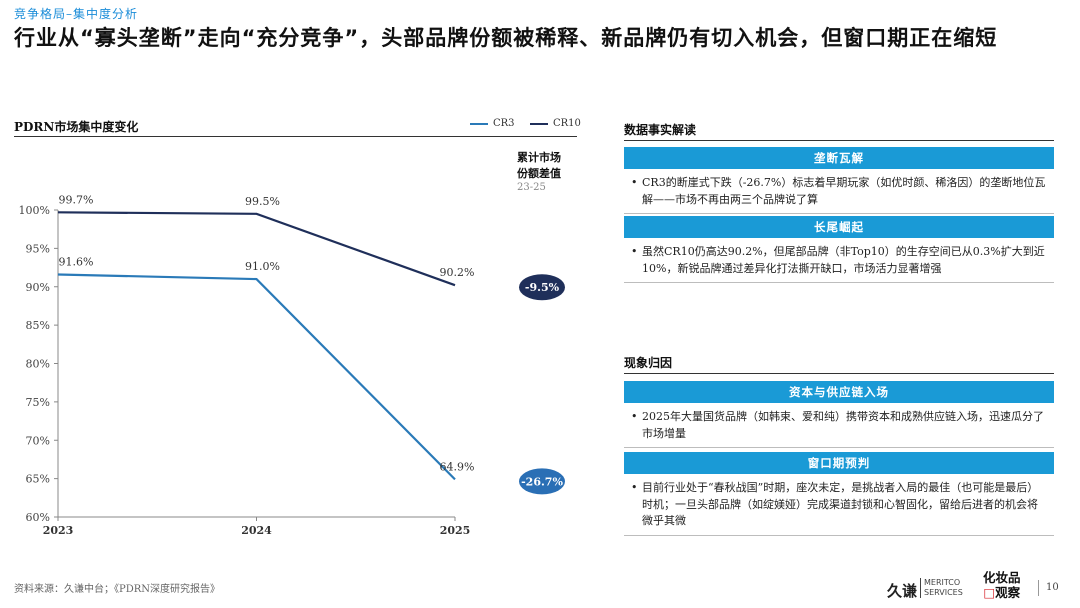  I want to click on source-note: 资料来源：久谦中台；《PDRN深度研究报告》, so click(117, 589).